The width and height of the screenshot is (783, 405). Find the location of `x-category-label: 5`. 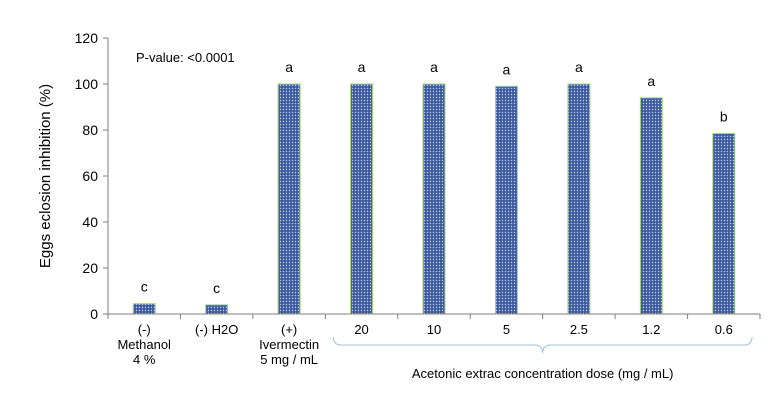

x-category-label: 5 is located at coordinates (506, 329).